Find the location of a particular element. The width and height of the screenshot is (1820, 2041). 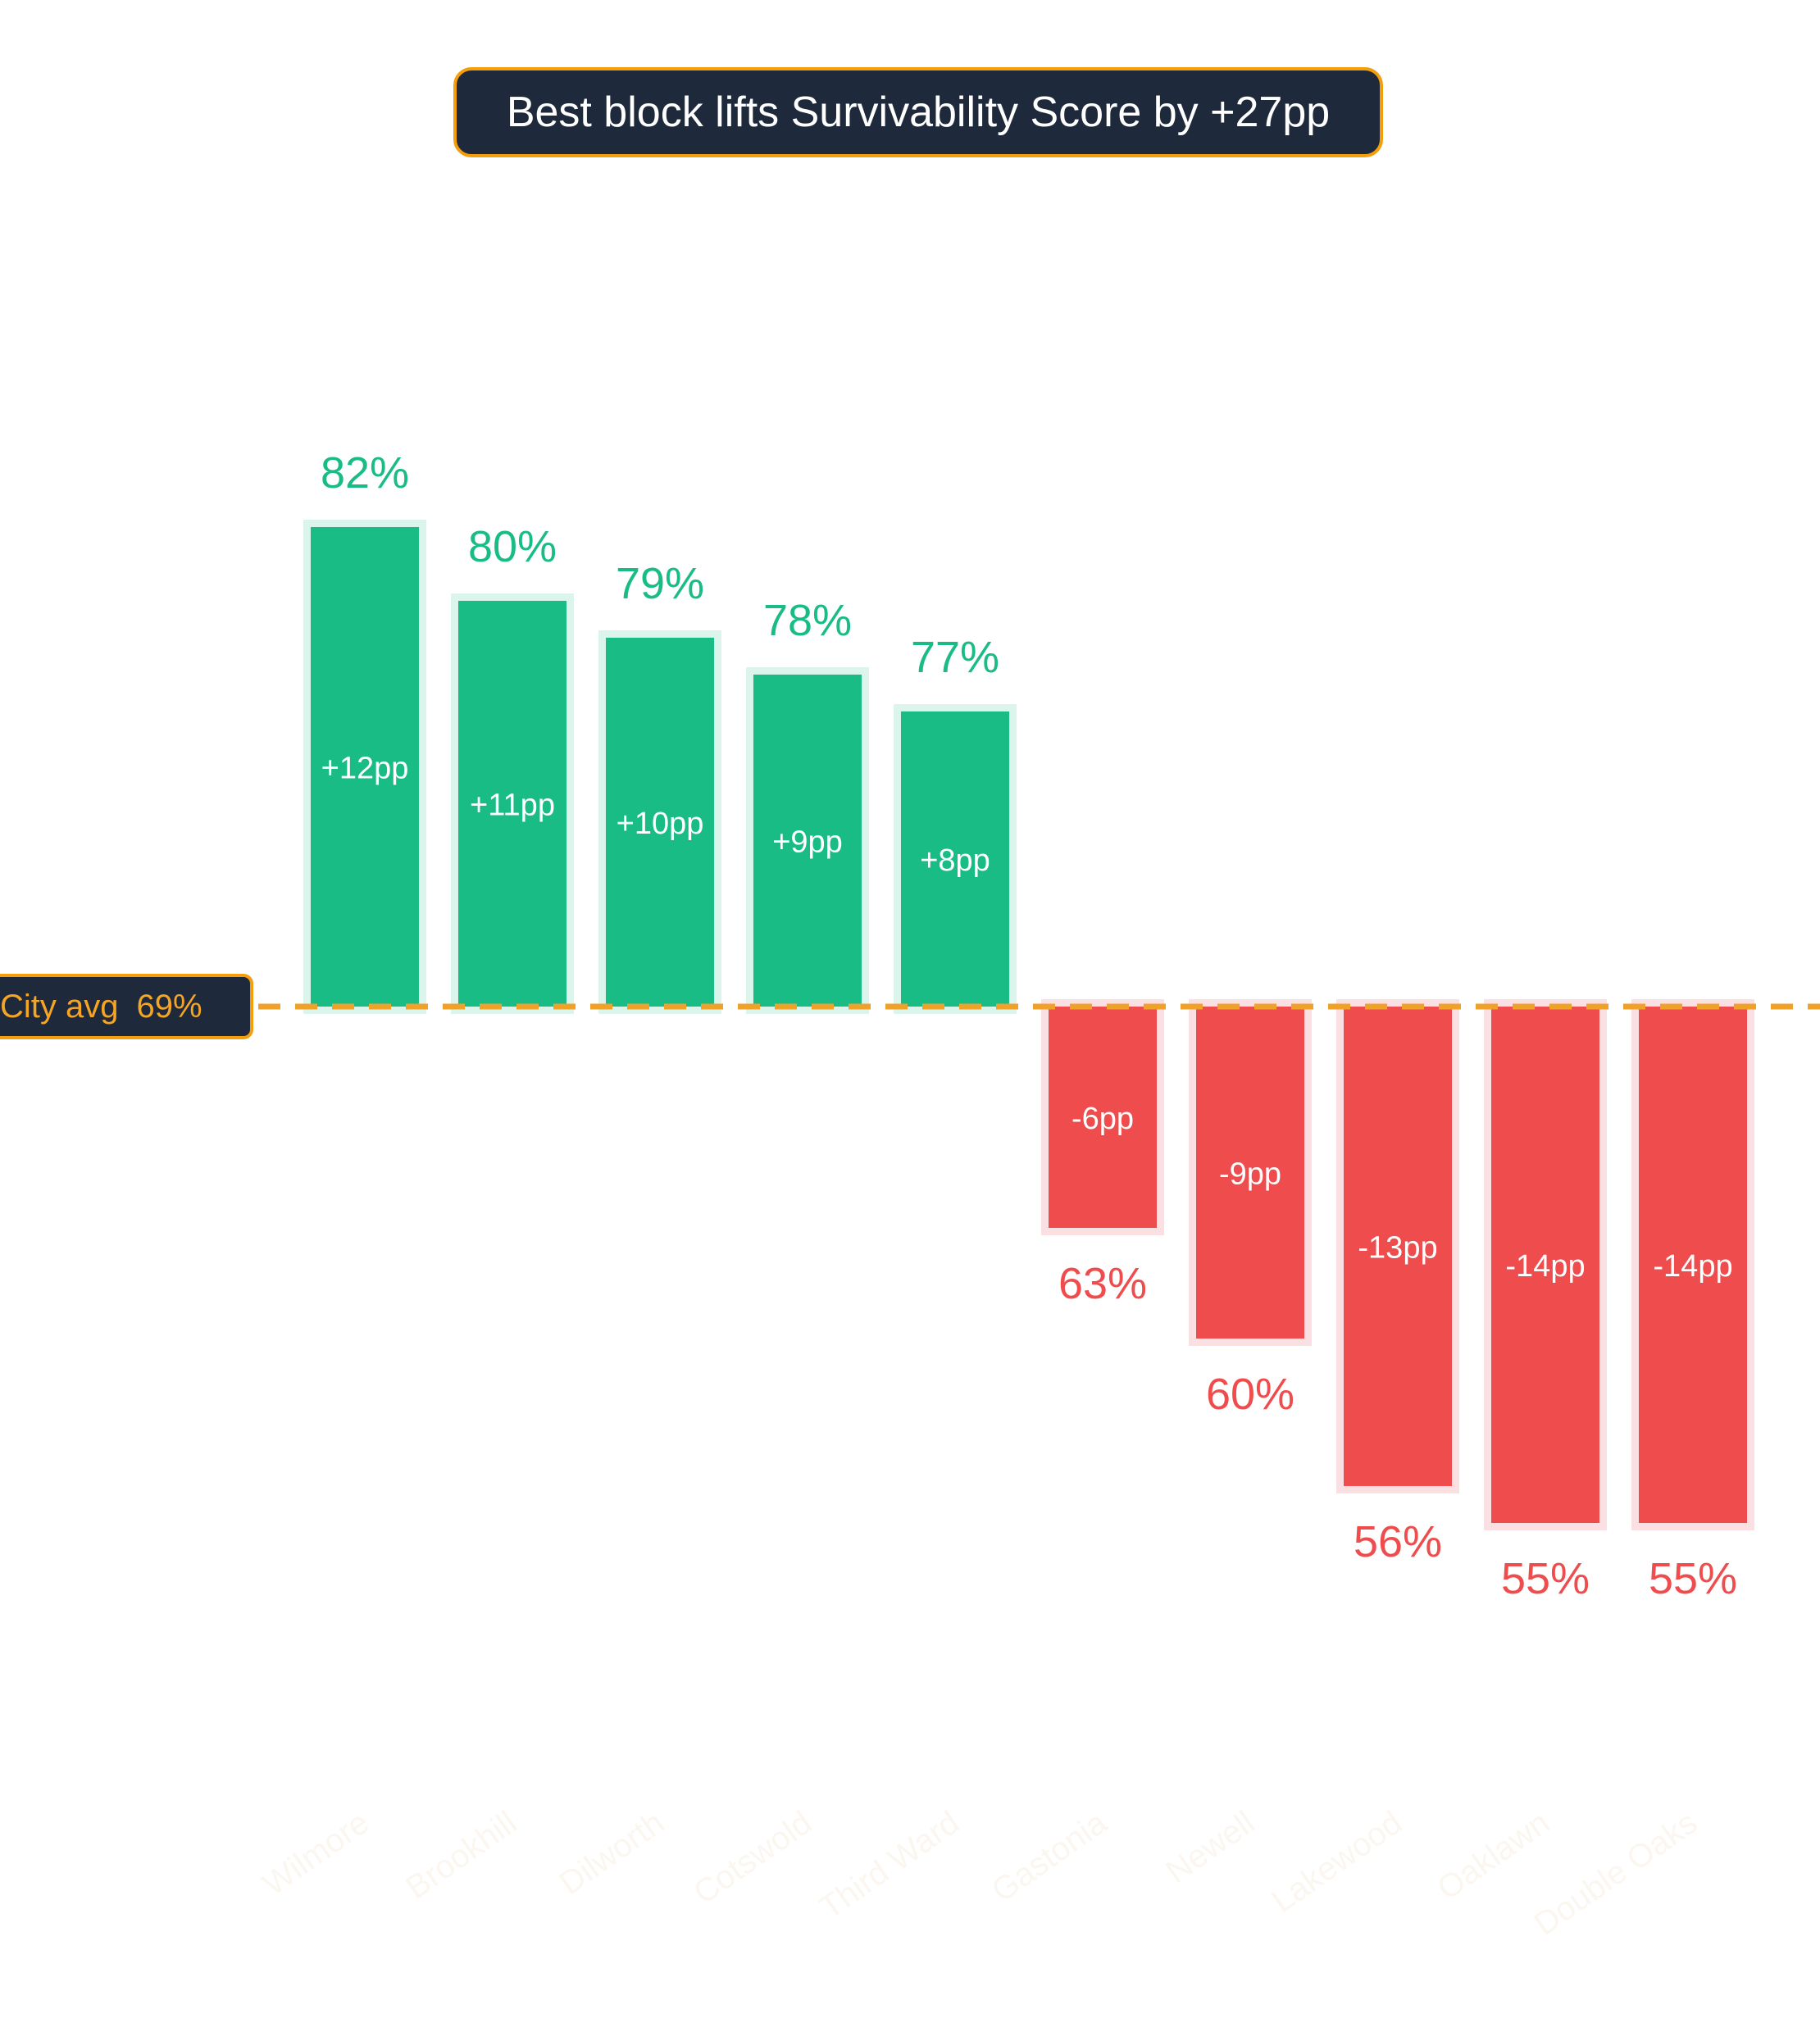

delta-label: +9pp is located at coordinates (807, 843).